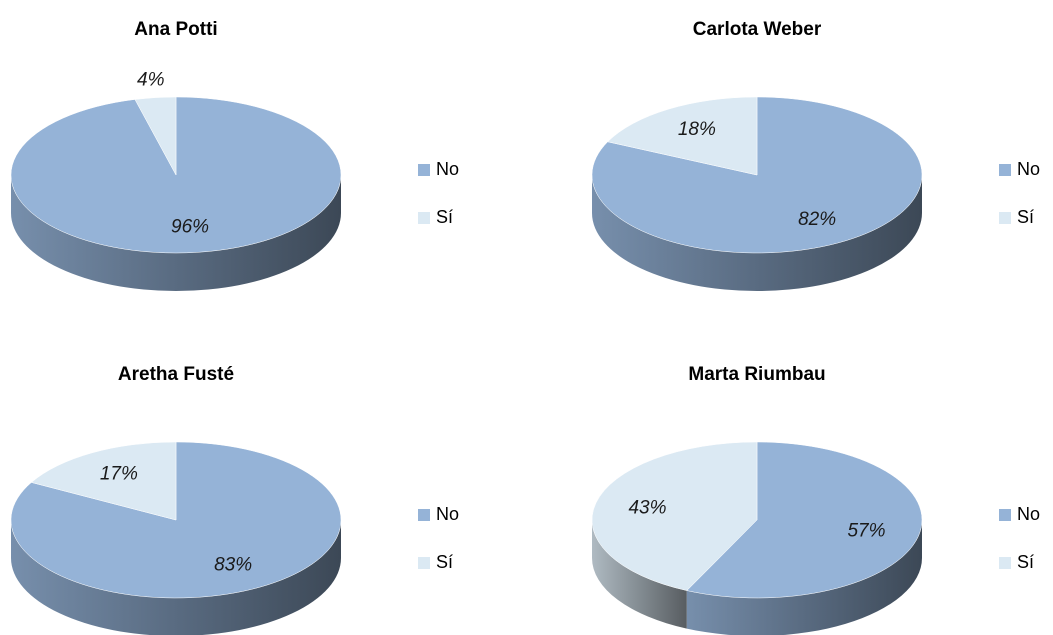 The height and width of the screenshot is (635, 1053). I want to click on data-label: 83%, so click(233, 565).